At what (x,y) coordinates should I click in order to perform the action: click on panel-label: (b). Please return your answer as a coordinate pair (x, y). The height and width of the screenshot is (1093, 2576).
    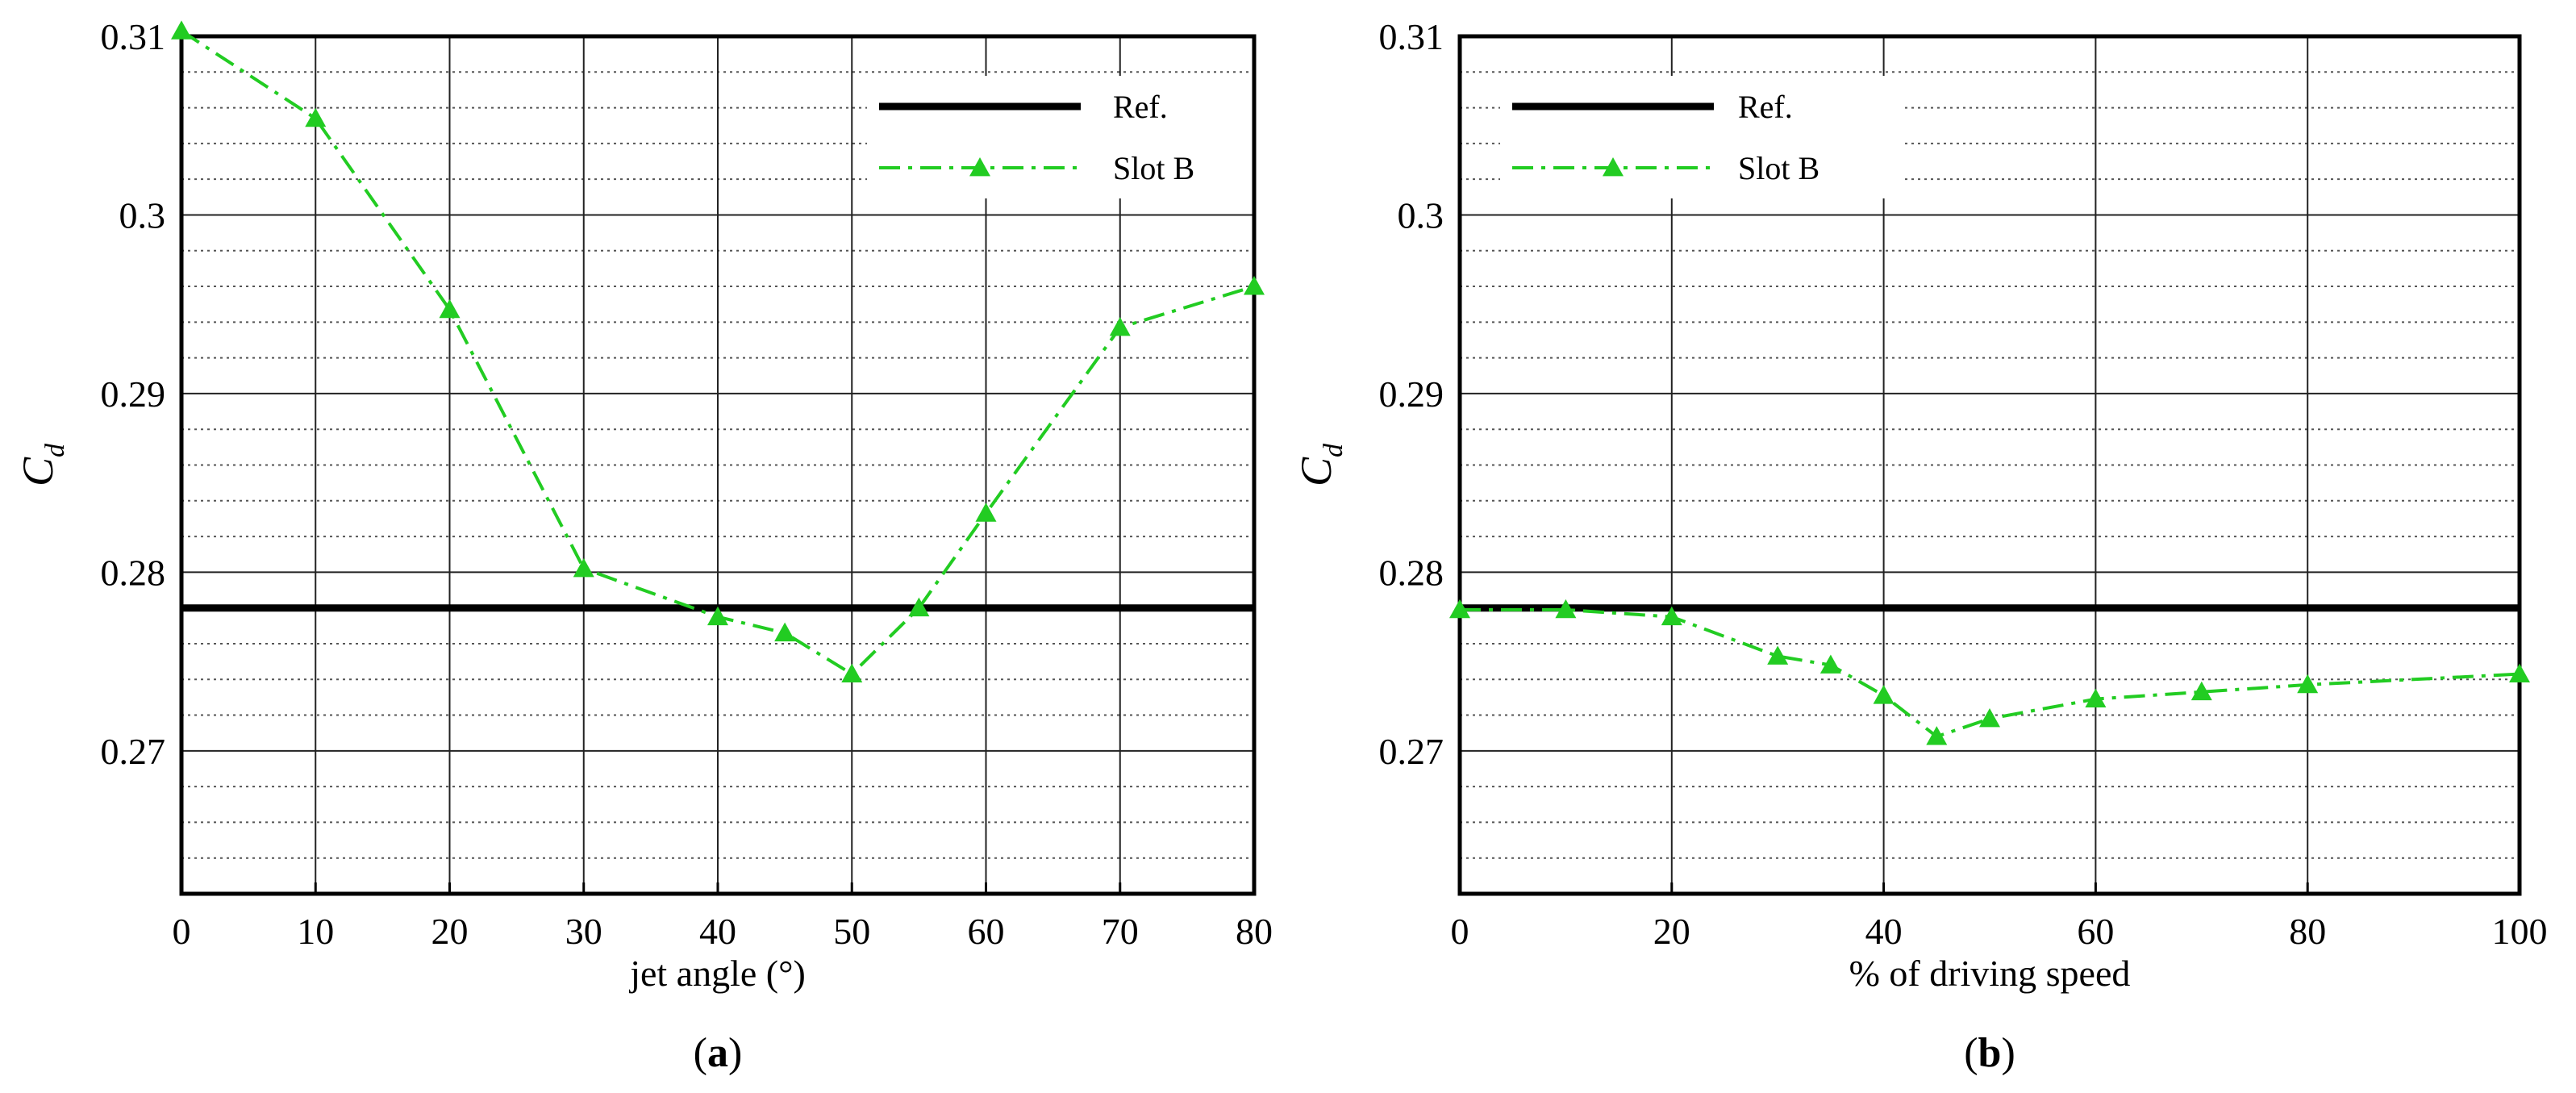
    Looking at the image, I should click on (1989, 1053).